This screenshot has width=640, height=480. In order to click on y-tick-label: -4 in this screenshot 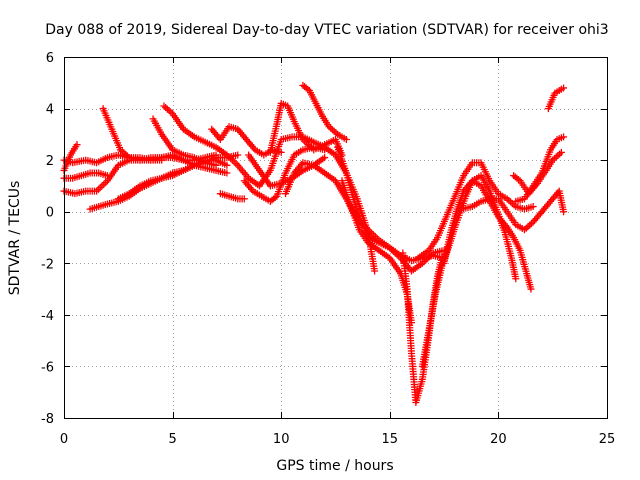, I will do `click(47, 316)`.